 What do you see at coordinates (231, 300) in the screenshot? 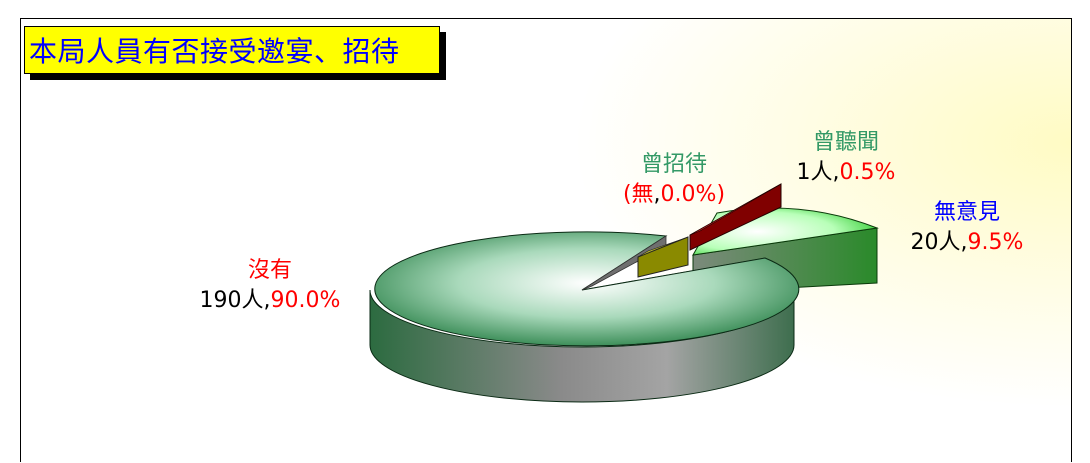
I see `label-none-count: 190人` at bounding box center [231, 300].